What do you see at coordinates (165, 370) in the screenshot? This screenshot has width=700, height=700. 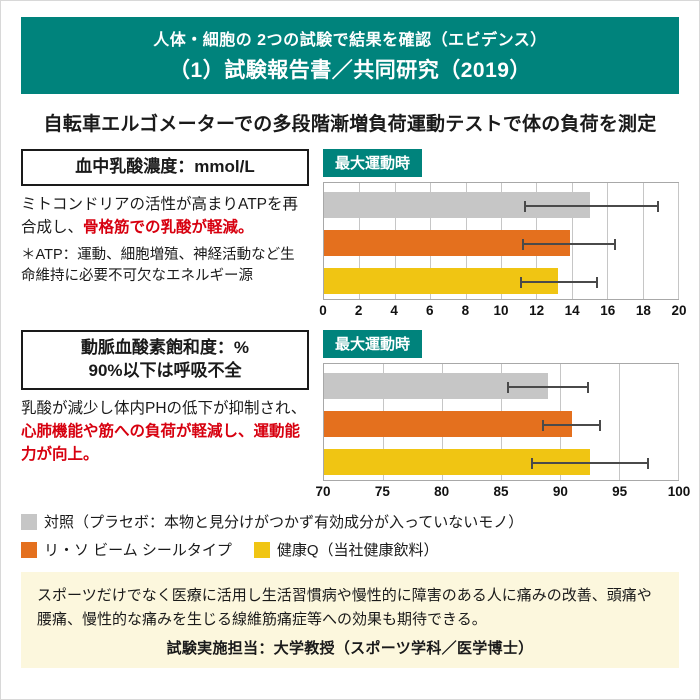 I see `metric-title-line2: 90%以下は呼吸不全` at bounding box center [165, 370].